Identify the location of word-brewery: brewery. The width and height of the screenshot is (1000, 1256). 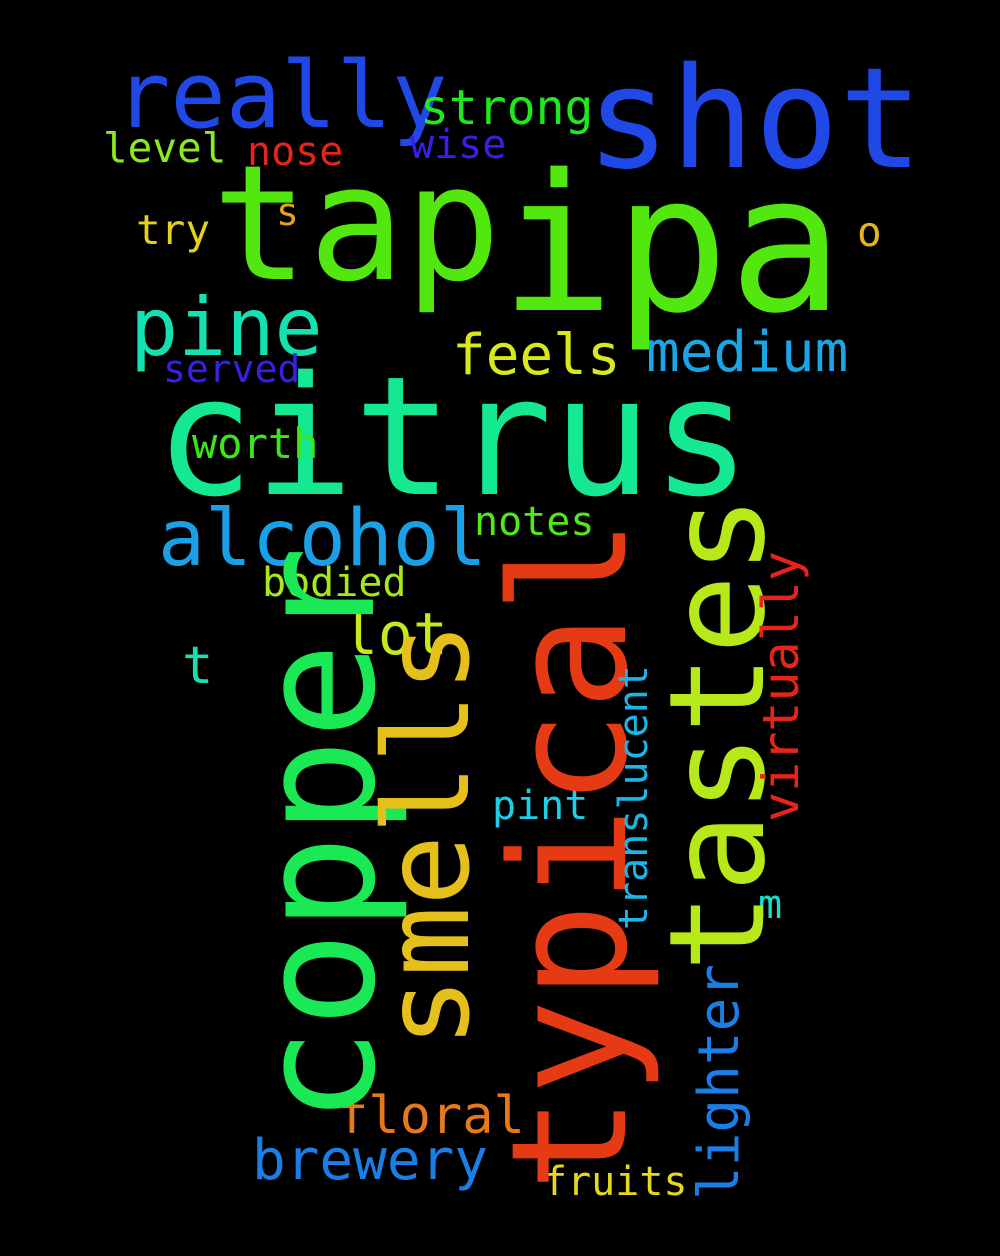
(370, 1160).